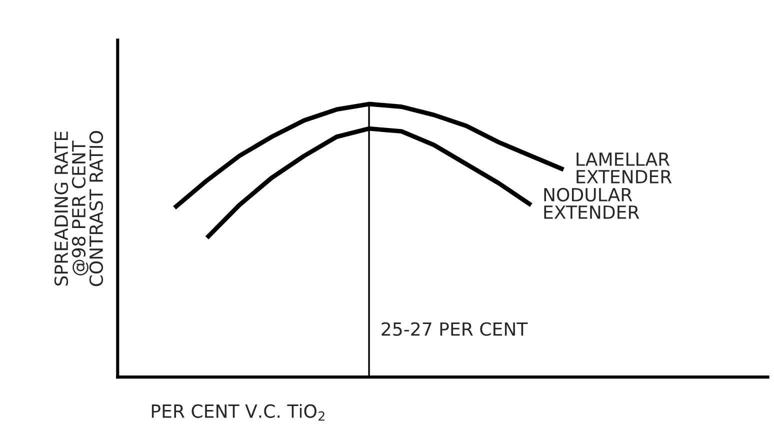  Describe the element at coordinates (592, 203) in the screenshot. I see `series-label: NODULAR EXTENDER` at that location.